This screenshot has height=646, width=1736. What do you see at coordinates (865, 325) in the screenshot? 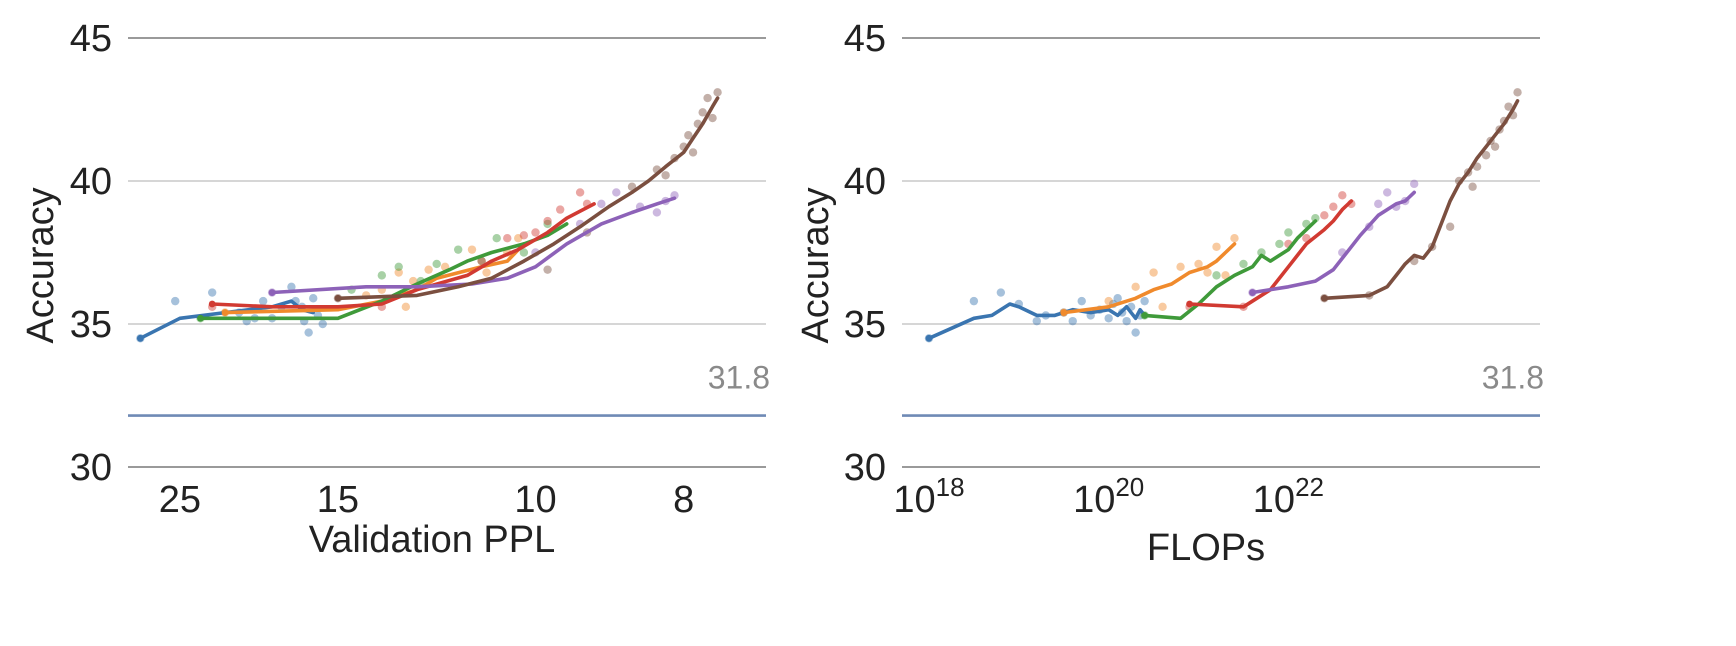
I see `y-tick-label: 35` at bounding box center [865, 325].